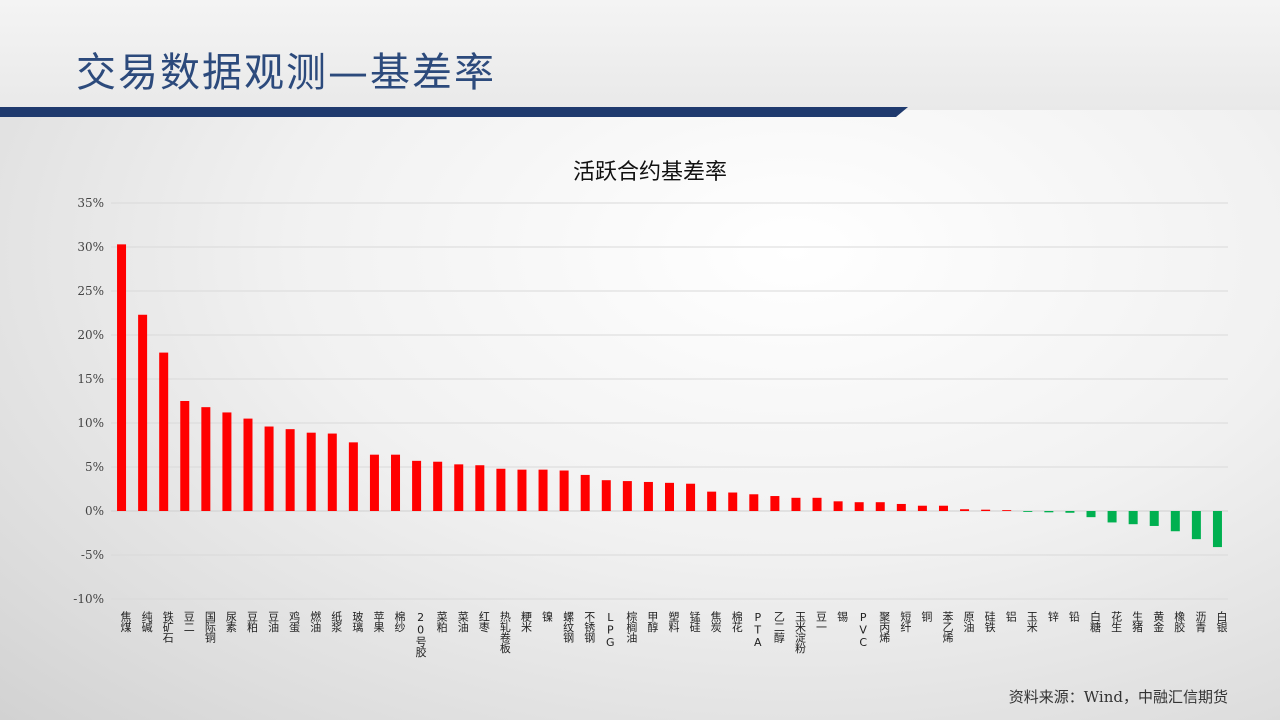 The width and height of the screenshot is (1280, 720). What do you see at coordinates (90, 335) in the screenshot?
I see `y-tick-label: 20%` at bounding box center [90, 335].